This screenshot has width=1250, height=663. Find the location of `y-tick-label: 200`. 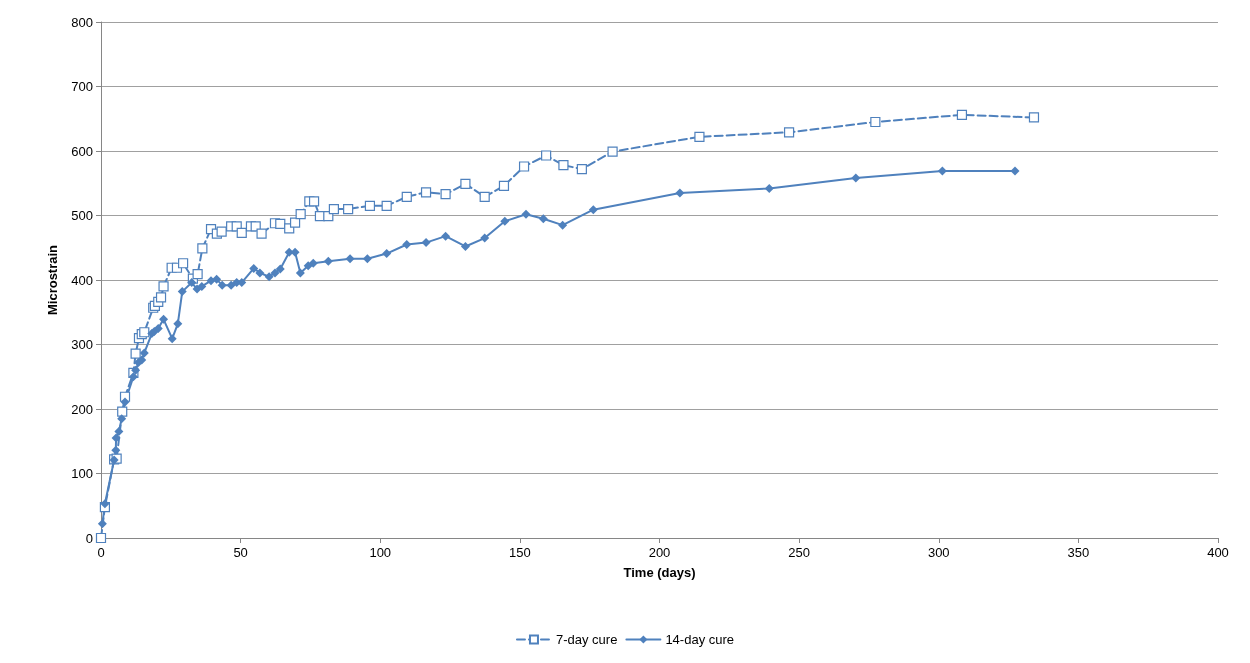

y-tick-label: 200 is located at coordinates (82, 409).